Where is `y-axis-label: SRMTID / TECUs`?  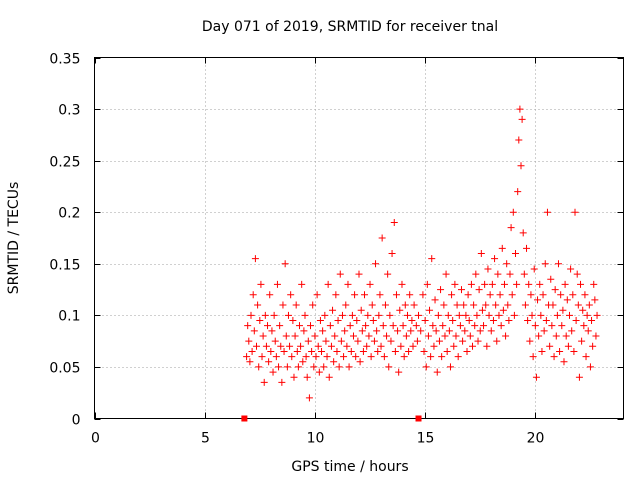
y-axis-label: SRMTID / TECUs is located at coordinates (14, 238).